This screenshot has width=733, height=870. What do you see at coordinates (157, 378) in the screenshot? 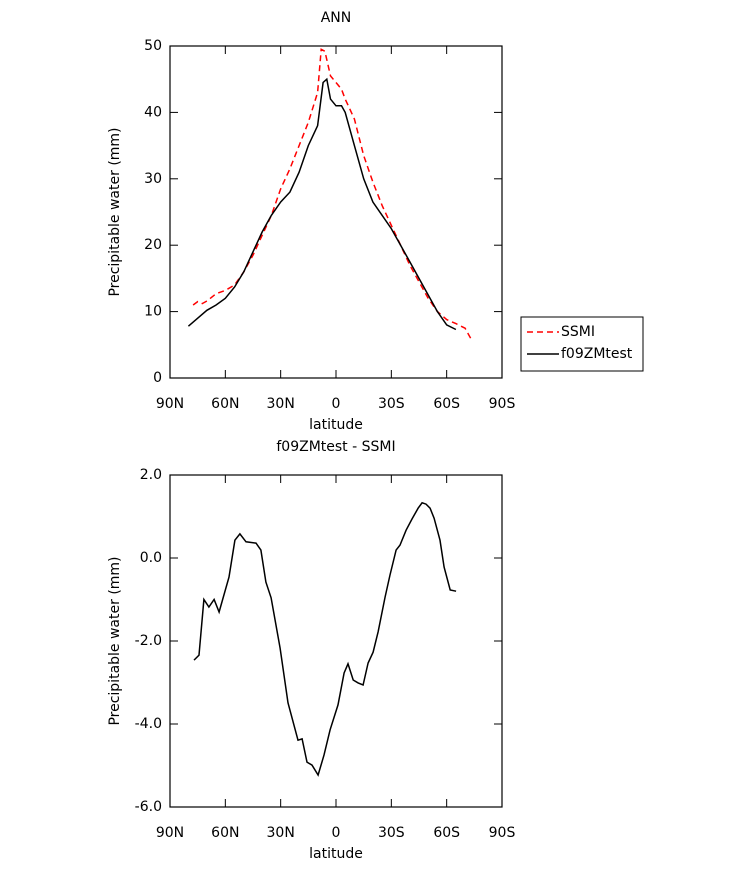
I see `y-tick-label: 0` at bounding box center [157, 378].